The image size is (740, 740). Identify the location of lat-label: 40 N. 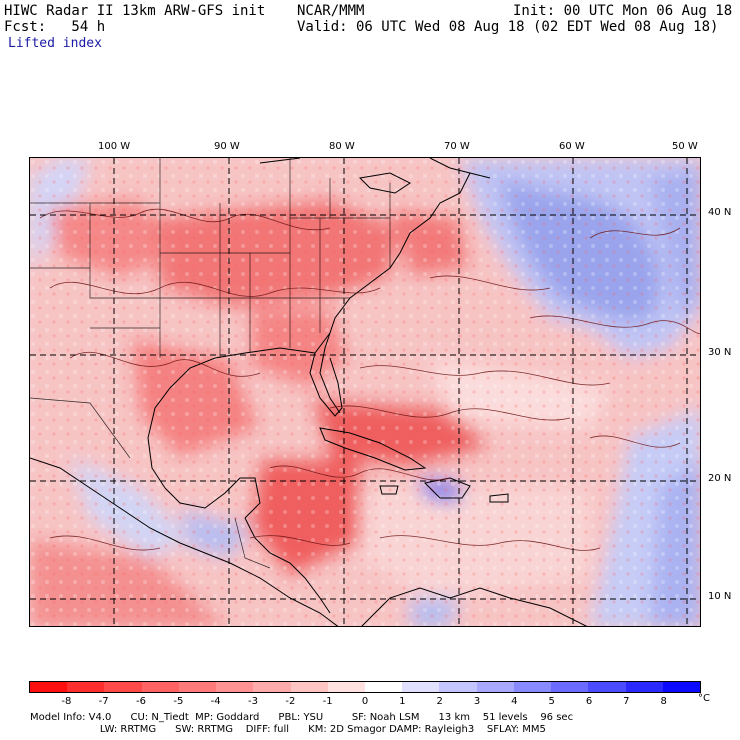
(720, 212).